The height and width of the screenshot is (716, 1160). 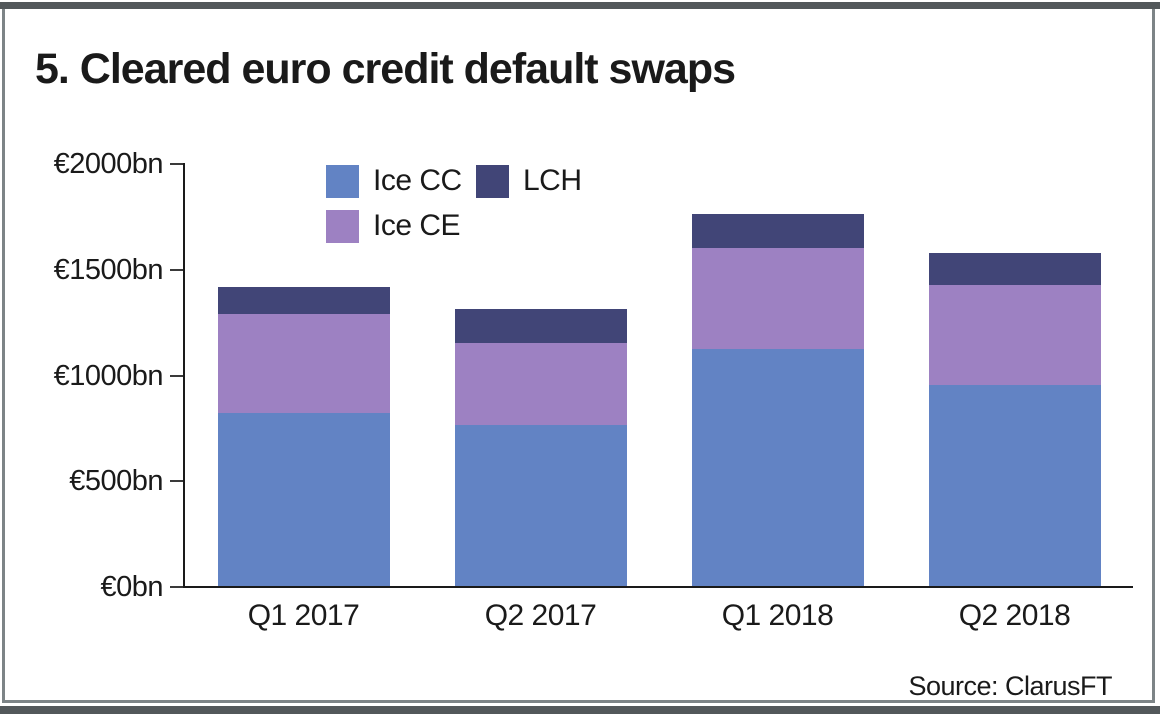 I want to click on bar-q2-2018, so click(x=1014, y=419).